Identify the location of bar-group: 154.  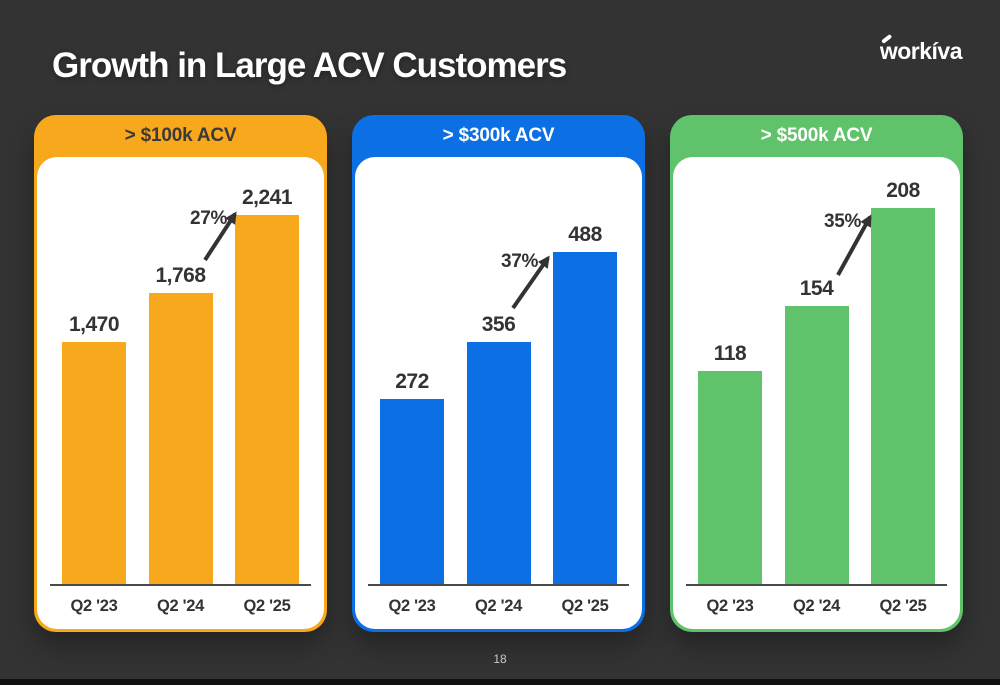
(816, 430).